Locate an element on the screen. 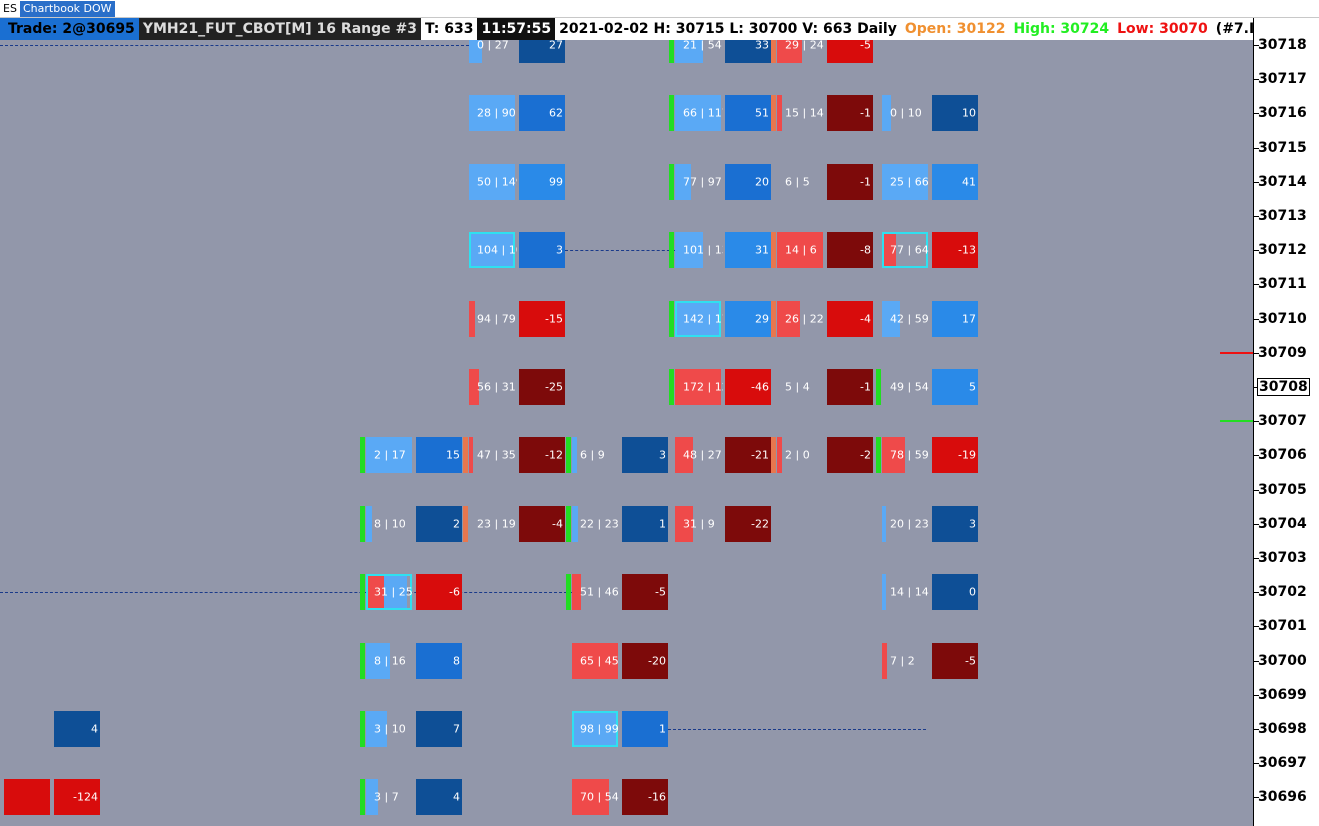  delta-value: -13 is located at coordinates (967, 250).